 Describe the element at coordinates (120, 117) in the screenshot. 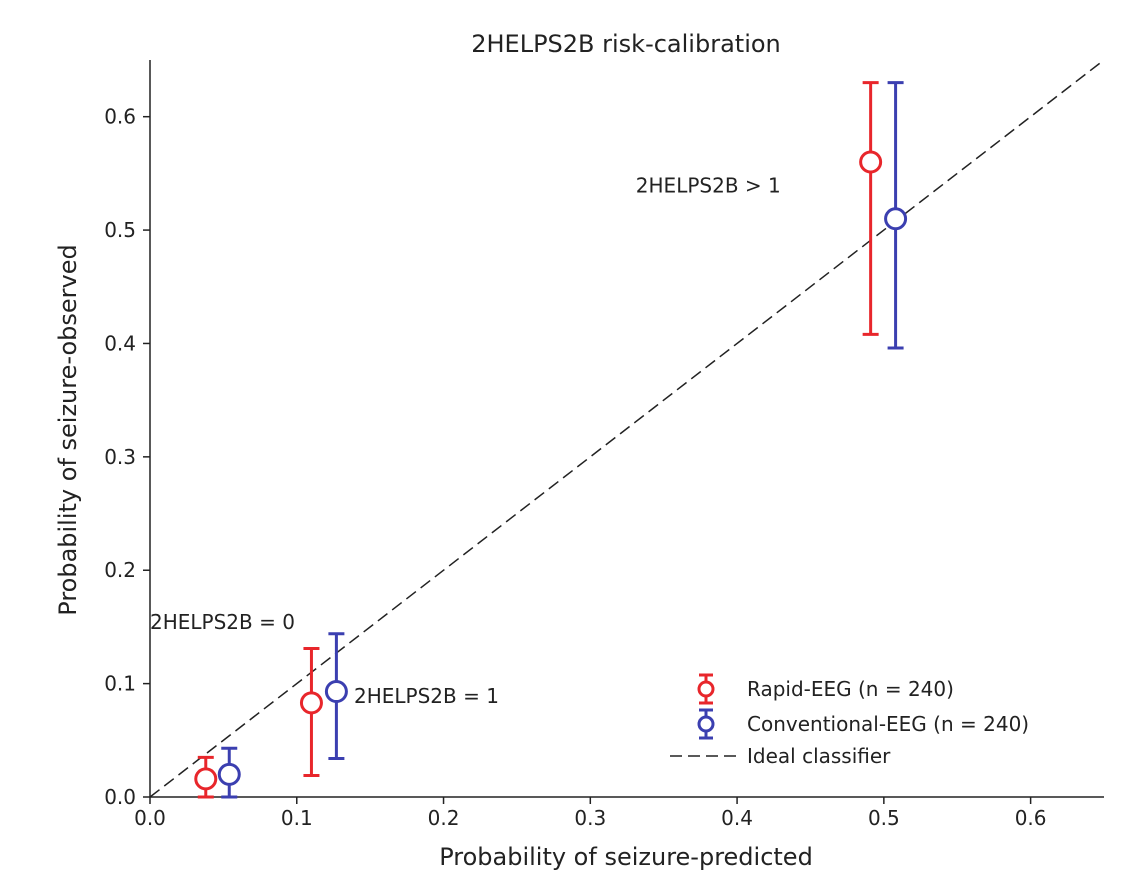

I see `y-tick-label: 0.6` at that location.